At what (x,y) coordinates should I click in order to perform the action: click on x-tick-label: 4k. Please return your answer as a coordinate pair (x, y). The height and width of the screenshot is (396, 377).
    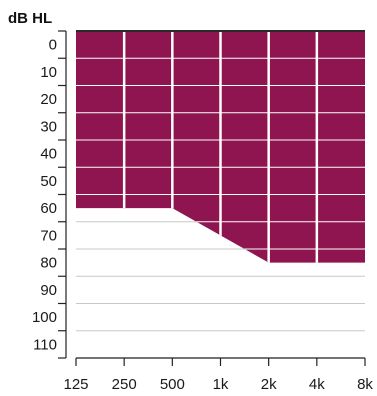
    Looking at the image, I should click on (317, 384).